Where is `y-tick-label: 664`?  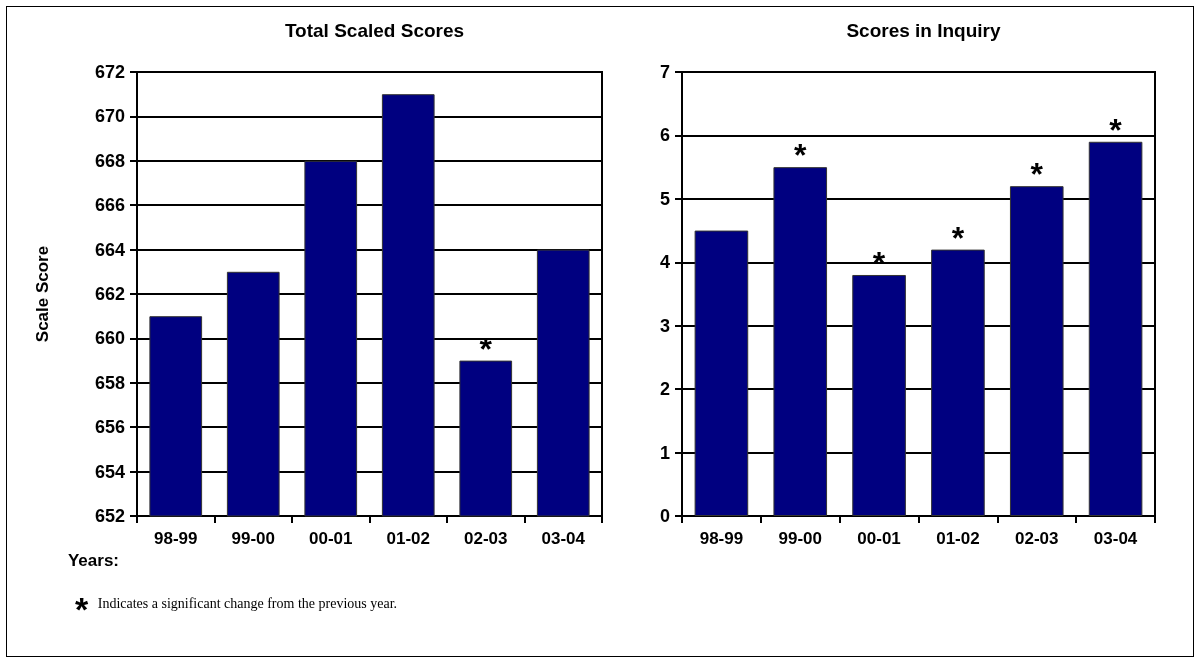
y-tick-label: 664 is located at coordinates (109, 249).